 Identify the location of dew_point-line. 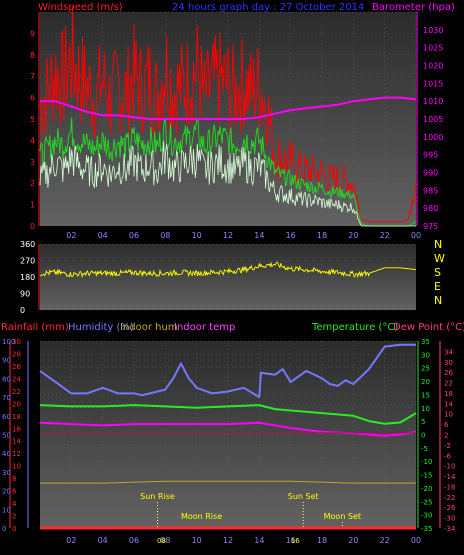
(228, 429).